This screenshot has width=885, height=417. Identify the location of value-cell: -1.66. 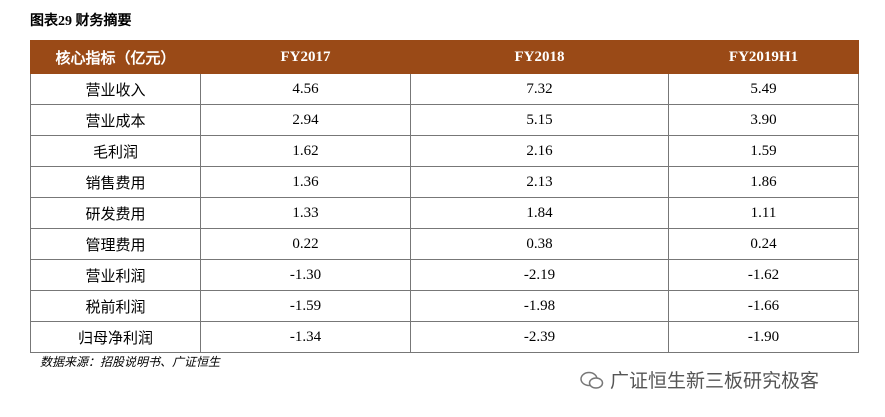
(763, 306).